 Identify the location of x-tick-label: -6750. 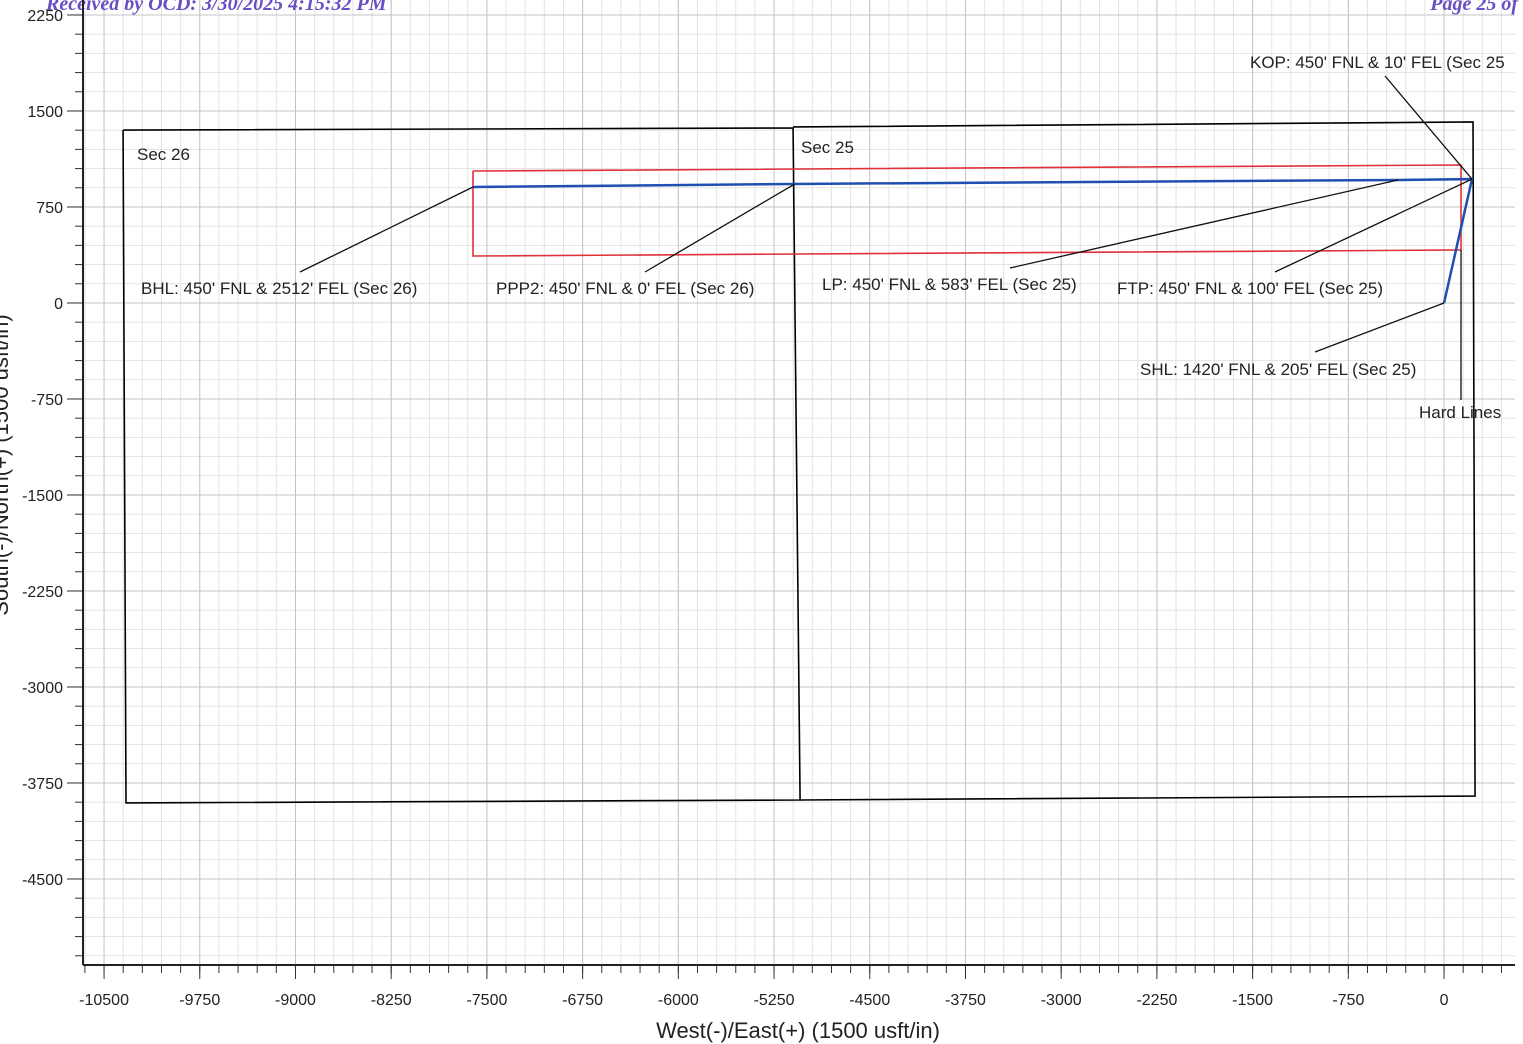
(582, 1000).